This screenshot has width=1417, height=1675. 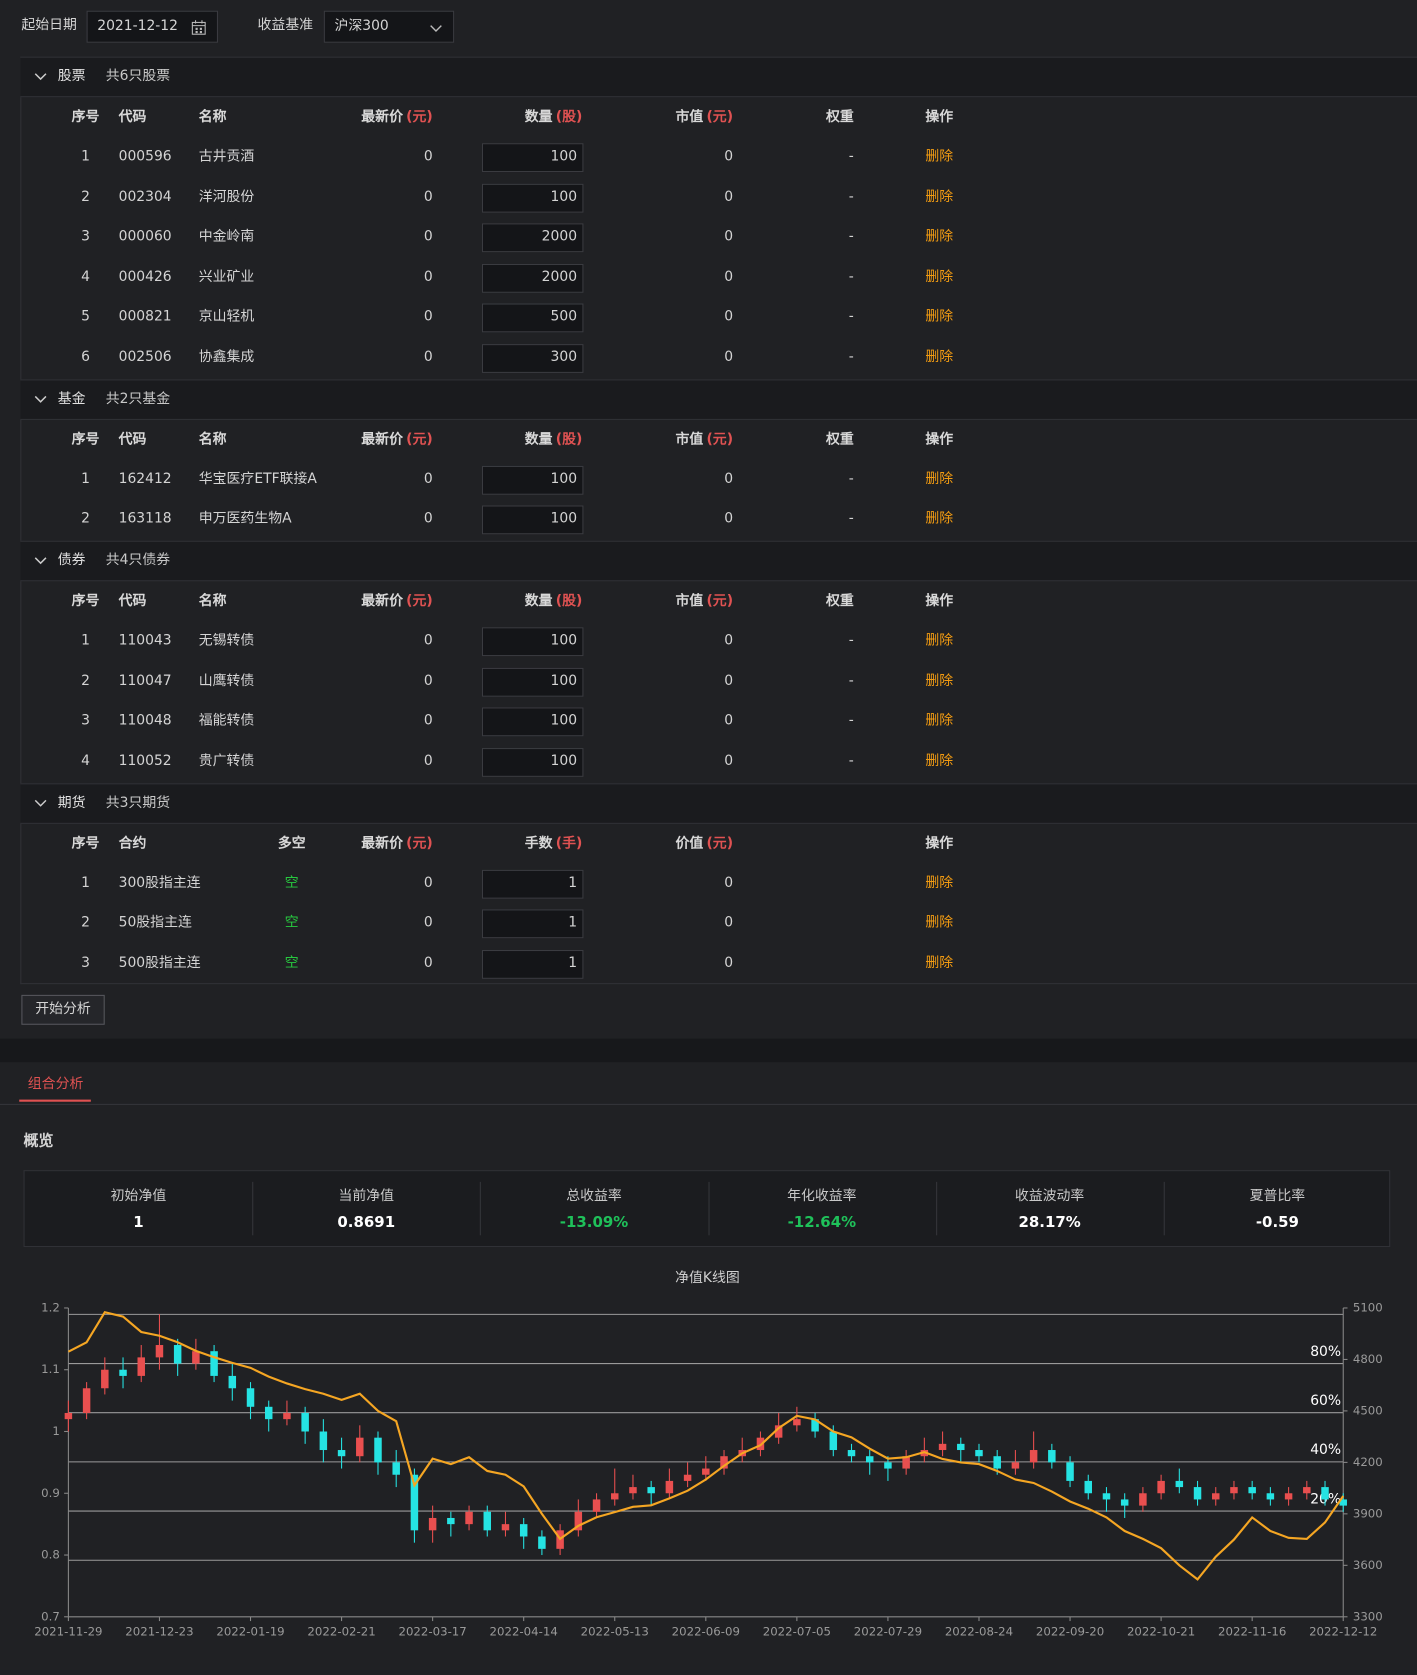 What do you see at coordinates (1325, 1352) in the screenshot?
I see `grid-label: 80%` at bounding box center [1325, 1352].